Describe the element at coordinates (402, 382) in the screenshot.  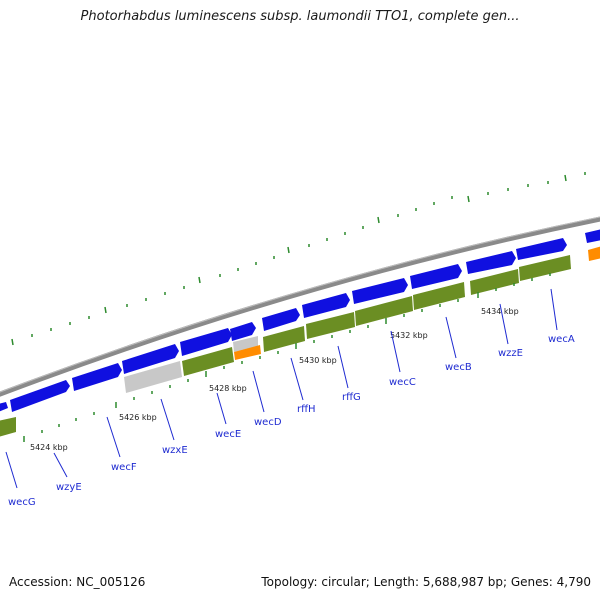
I see `gene-label-wecC: wecC` at that location.